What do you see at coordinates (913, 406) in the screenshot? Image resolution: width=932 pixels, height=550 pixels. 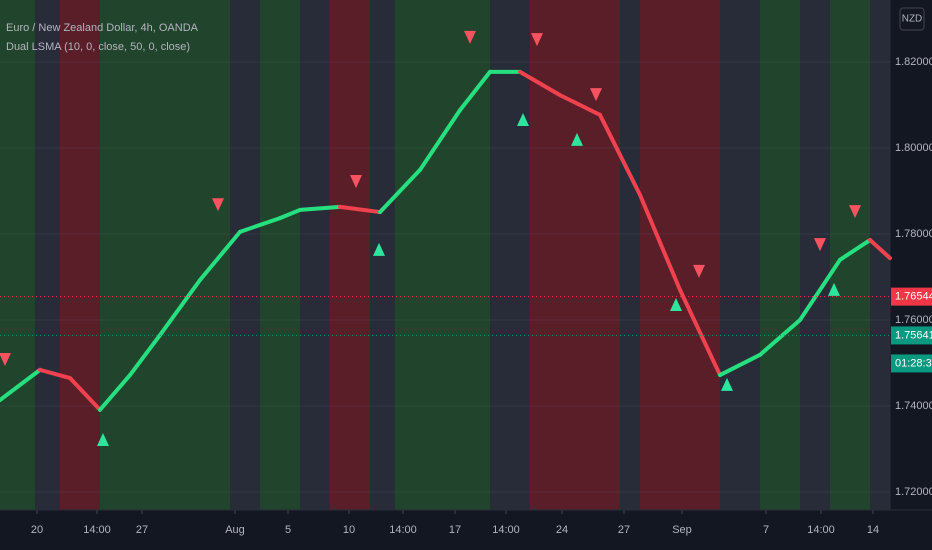 I see `y-tick-label: 1.74000` at bounding box center [913, 406].